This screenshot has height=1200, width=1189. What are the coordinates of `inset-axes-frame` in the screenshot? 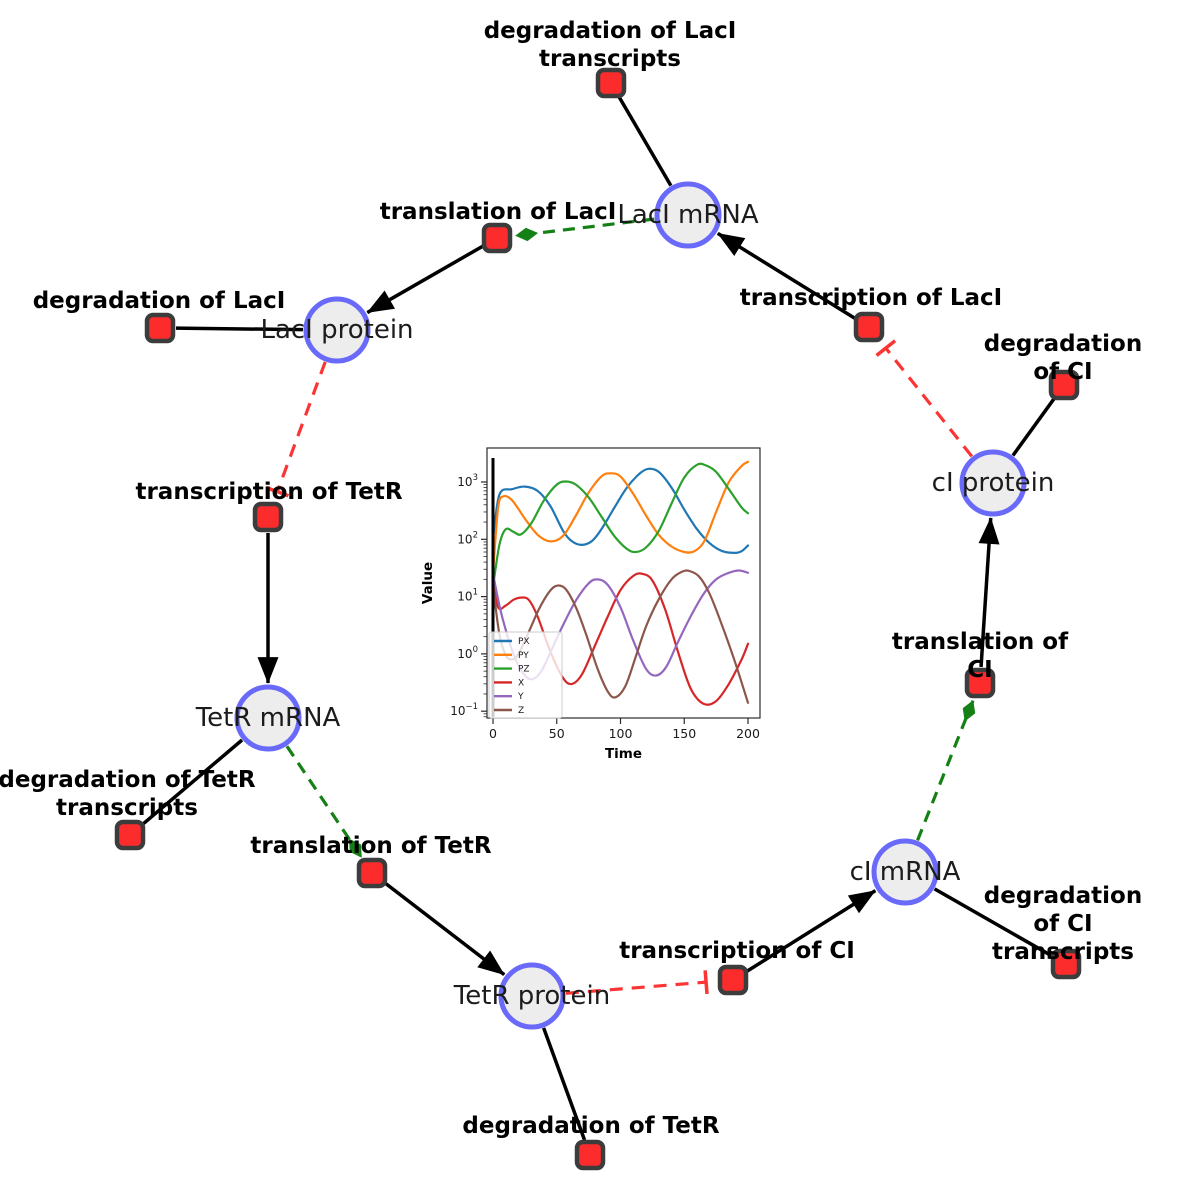 It's located at (623, 583).